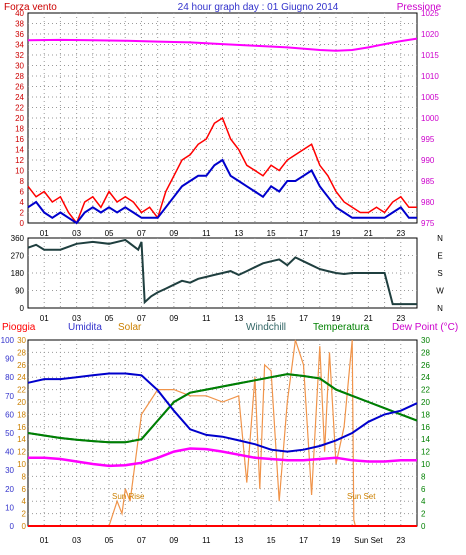 The width and height of the screenshot is (466, 555). I want to click on humidity-y-tick: 0, so click(12, 526).